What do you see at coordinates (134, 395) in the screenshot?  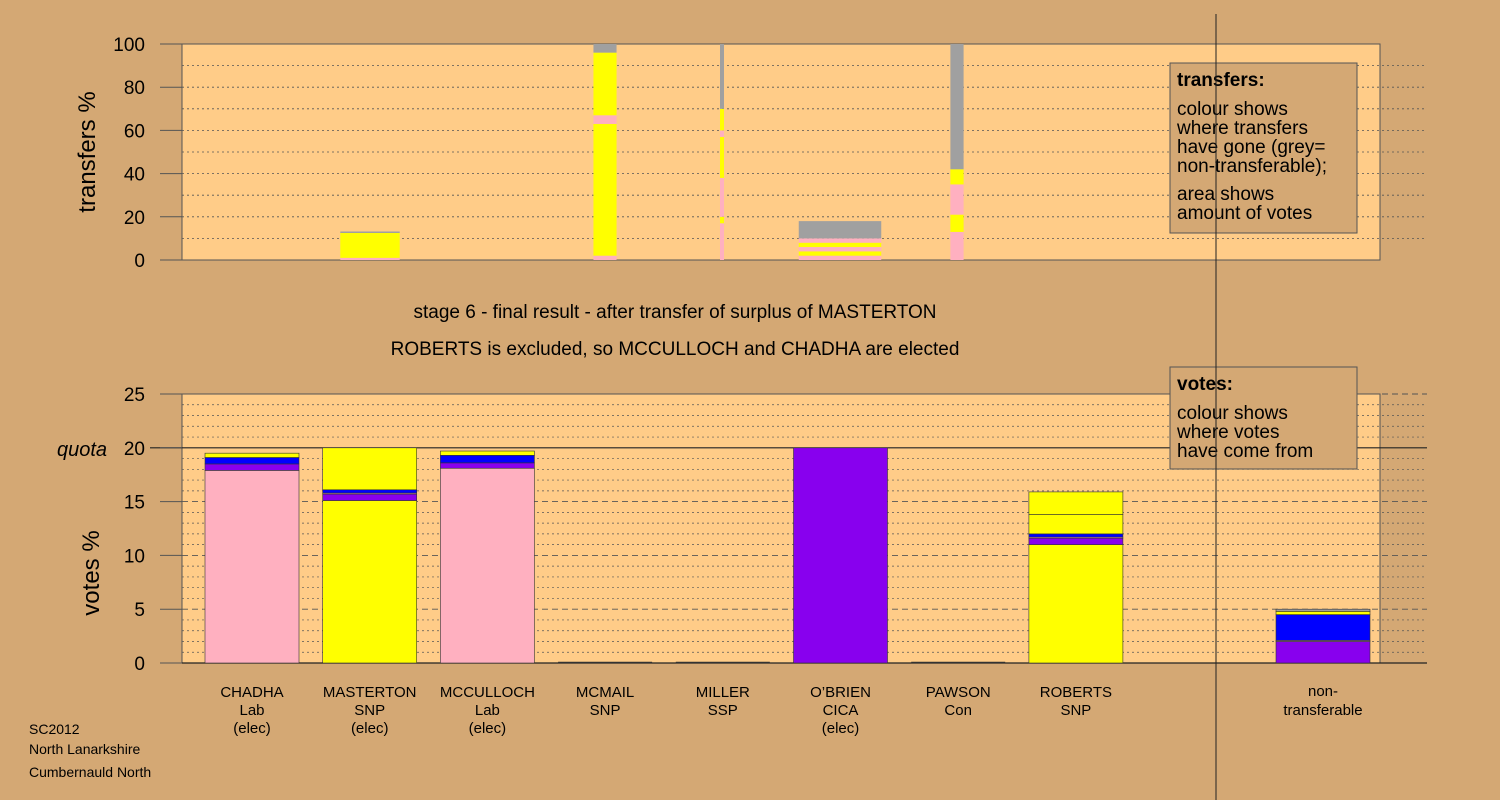 I see `votes-y-tick-label: 25` at bounding box center [134, 395].